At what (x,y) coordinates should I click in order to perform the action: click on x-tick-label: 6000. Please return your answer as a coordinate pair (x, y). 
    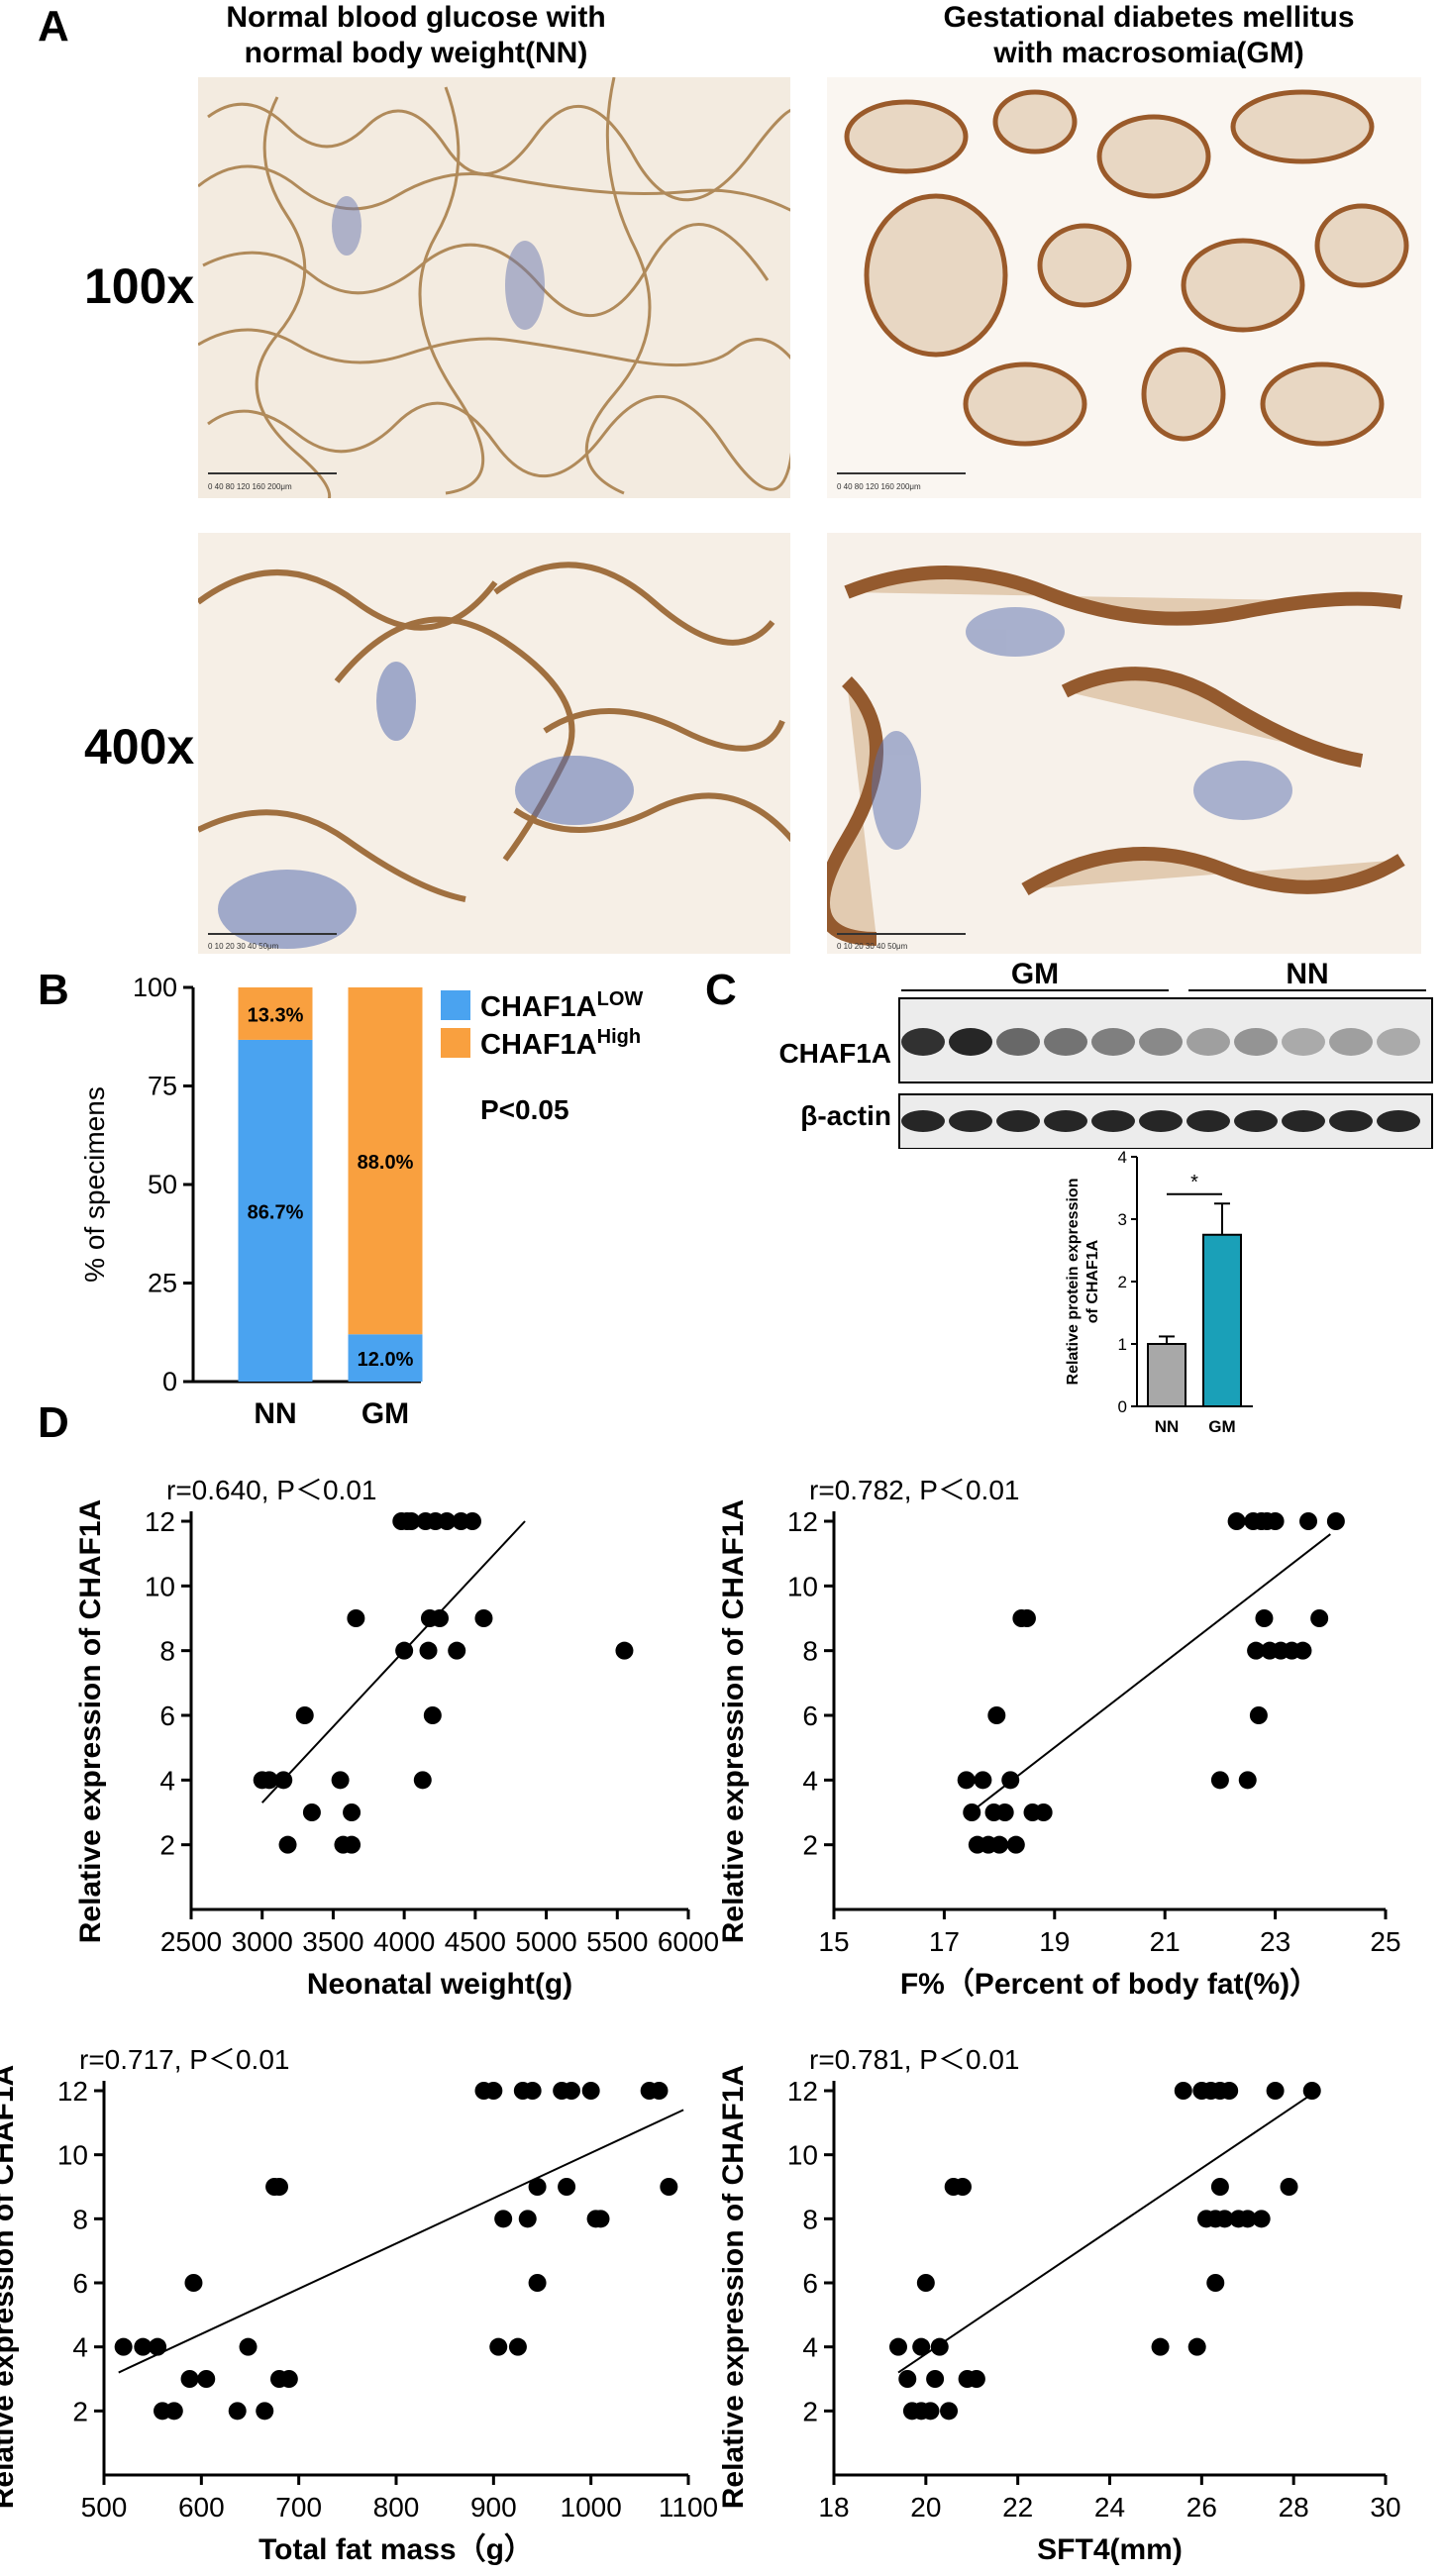
    Looking at the image, I should click on (688, 1941).